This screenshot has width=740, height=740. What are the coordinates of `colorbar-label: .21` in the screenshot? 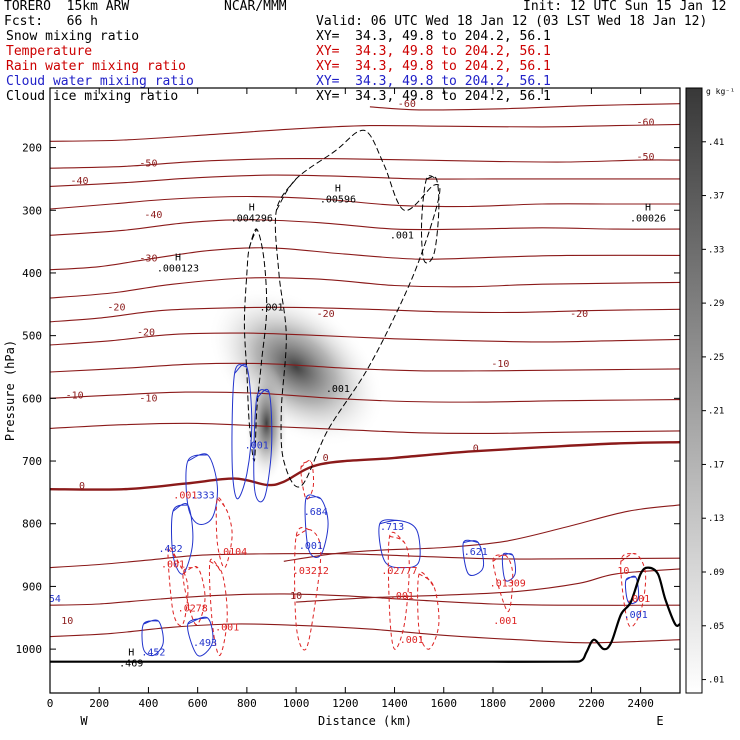 It's located at (716, 412).